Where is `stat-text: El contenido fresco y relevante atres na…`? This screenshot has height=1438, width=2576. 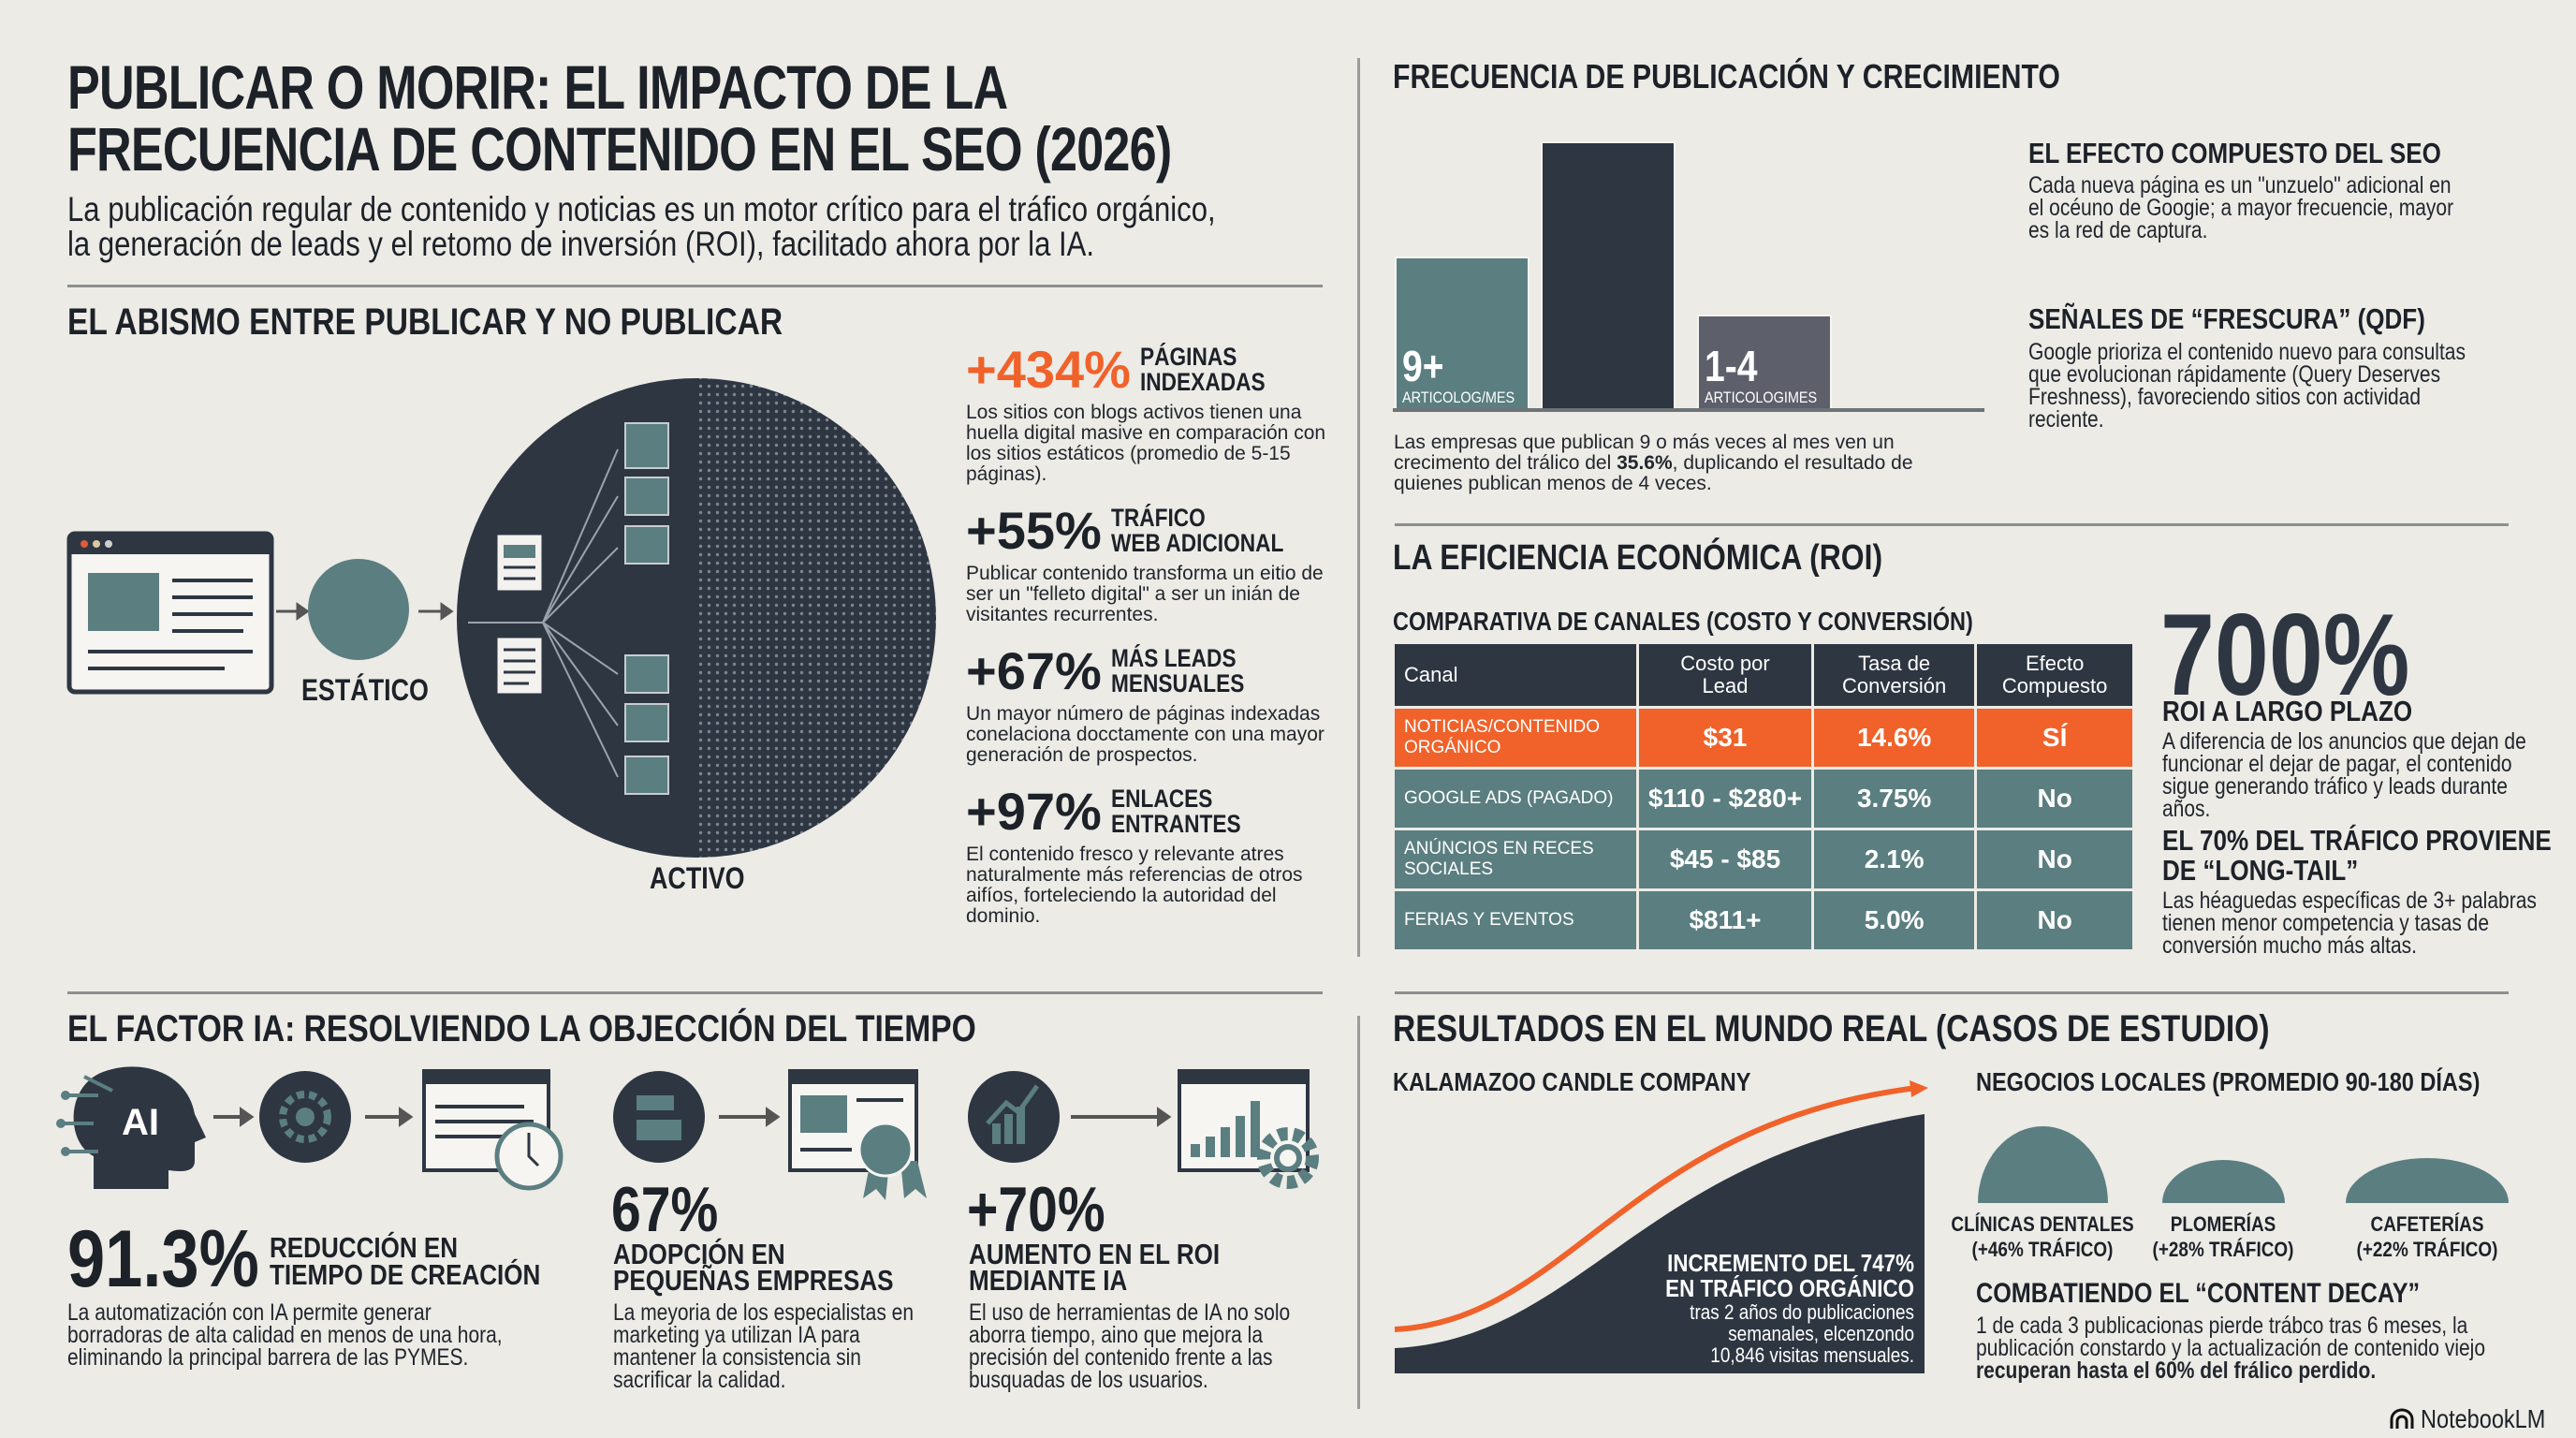 stat-text: El contenido fresco y relevante atres na… is located at coordinates (1134, 885).